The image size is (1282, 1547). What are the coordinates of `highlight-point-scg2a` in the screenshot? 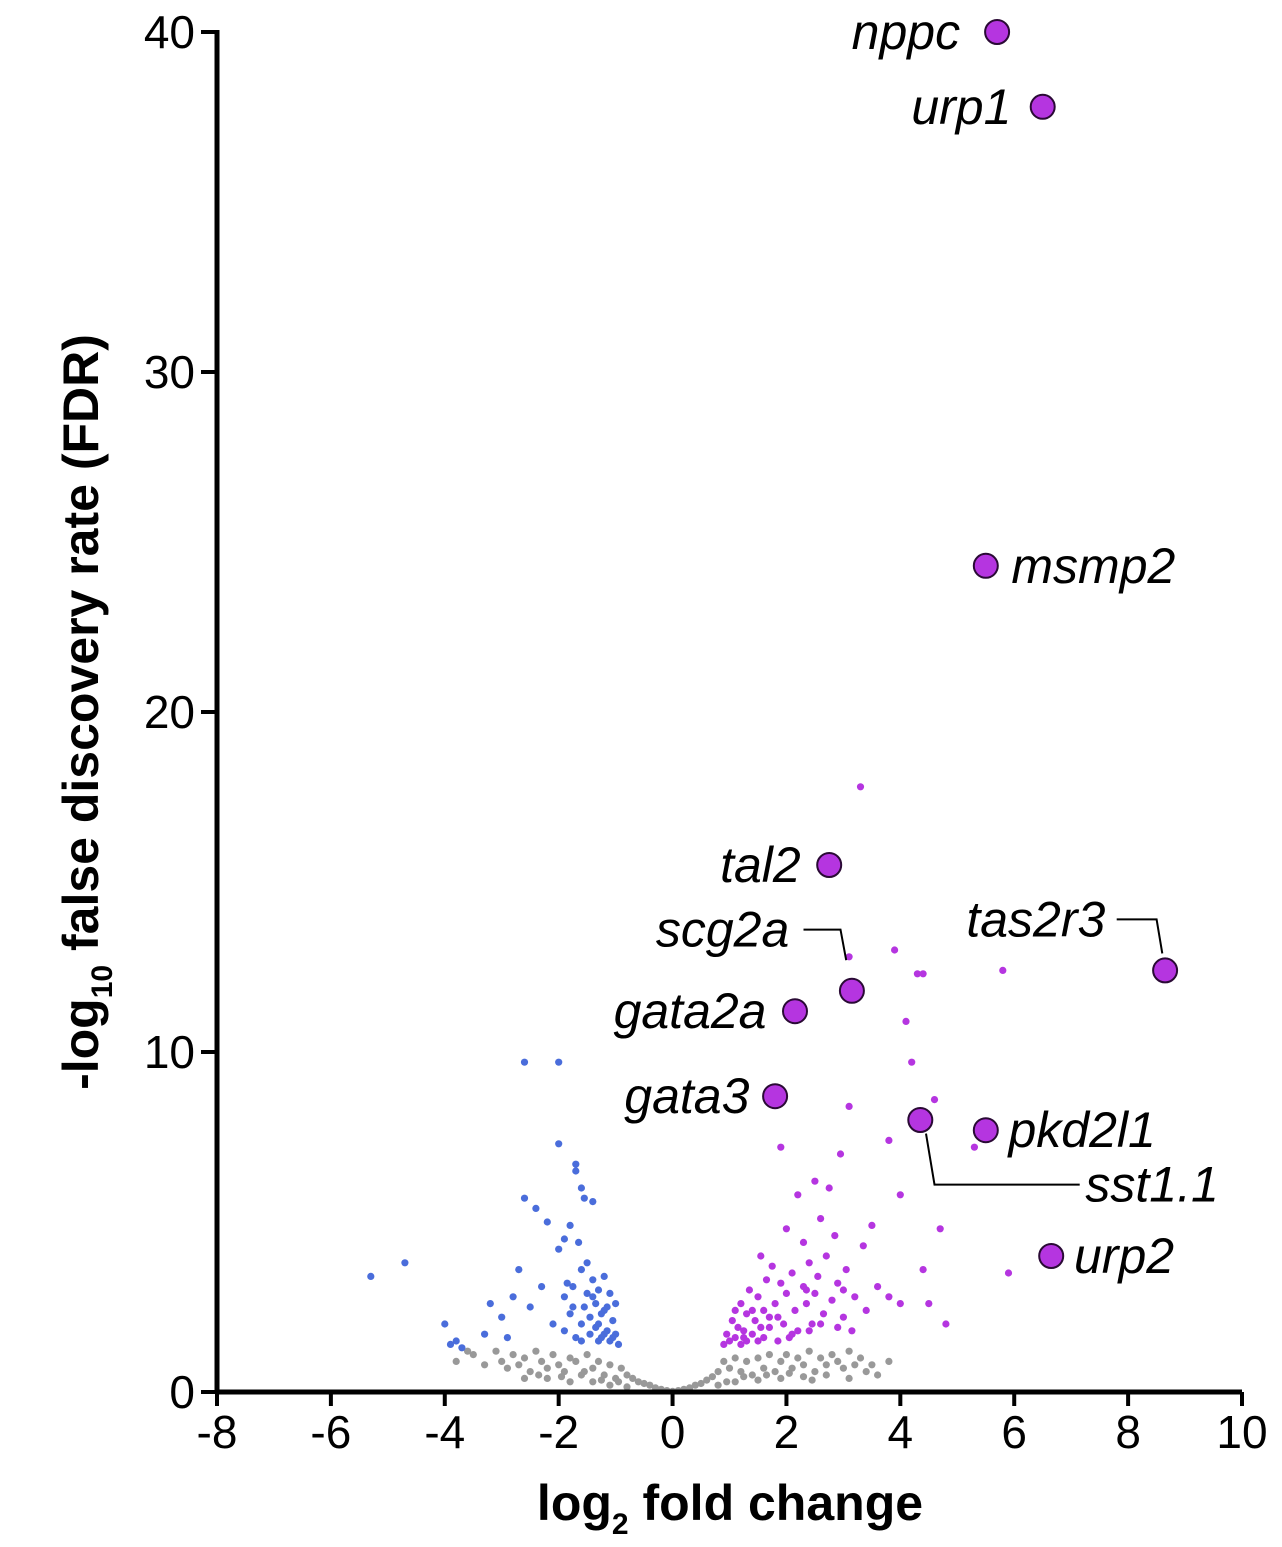 It's located at (851, 990).